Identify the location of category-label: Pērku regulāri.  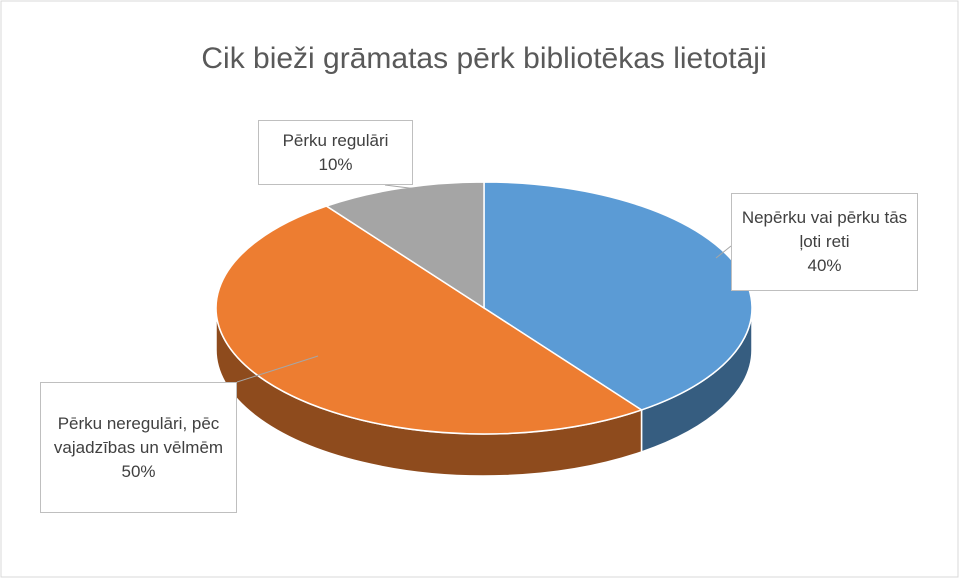
(335, 140).